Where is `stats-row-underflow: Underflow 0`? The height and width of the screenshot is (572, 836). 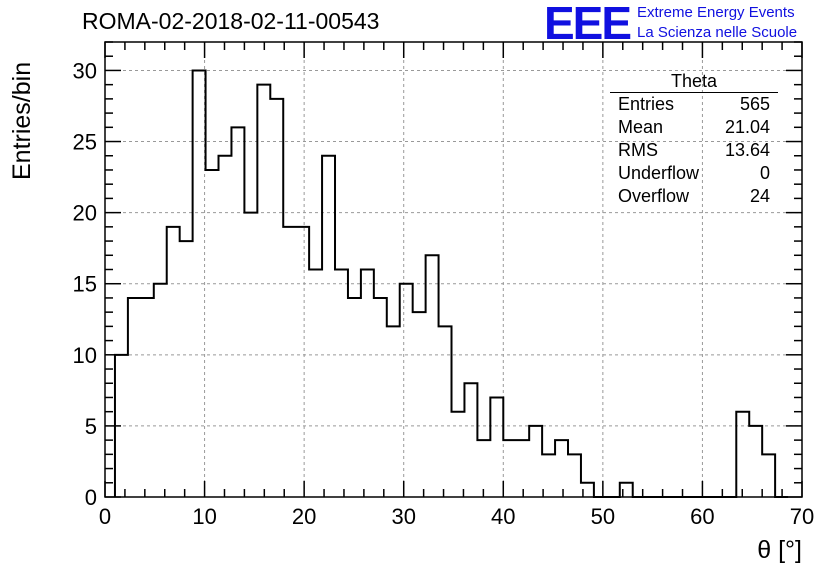
stats-row-underflow: Underflow 0 is located at coordinates (694, 173).